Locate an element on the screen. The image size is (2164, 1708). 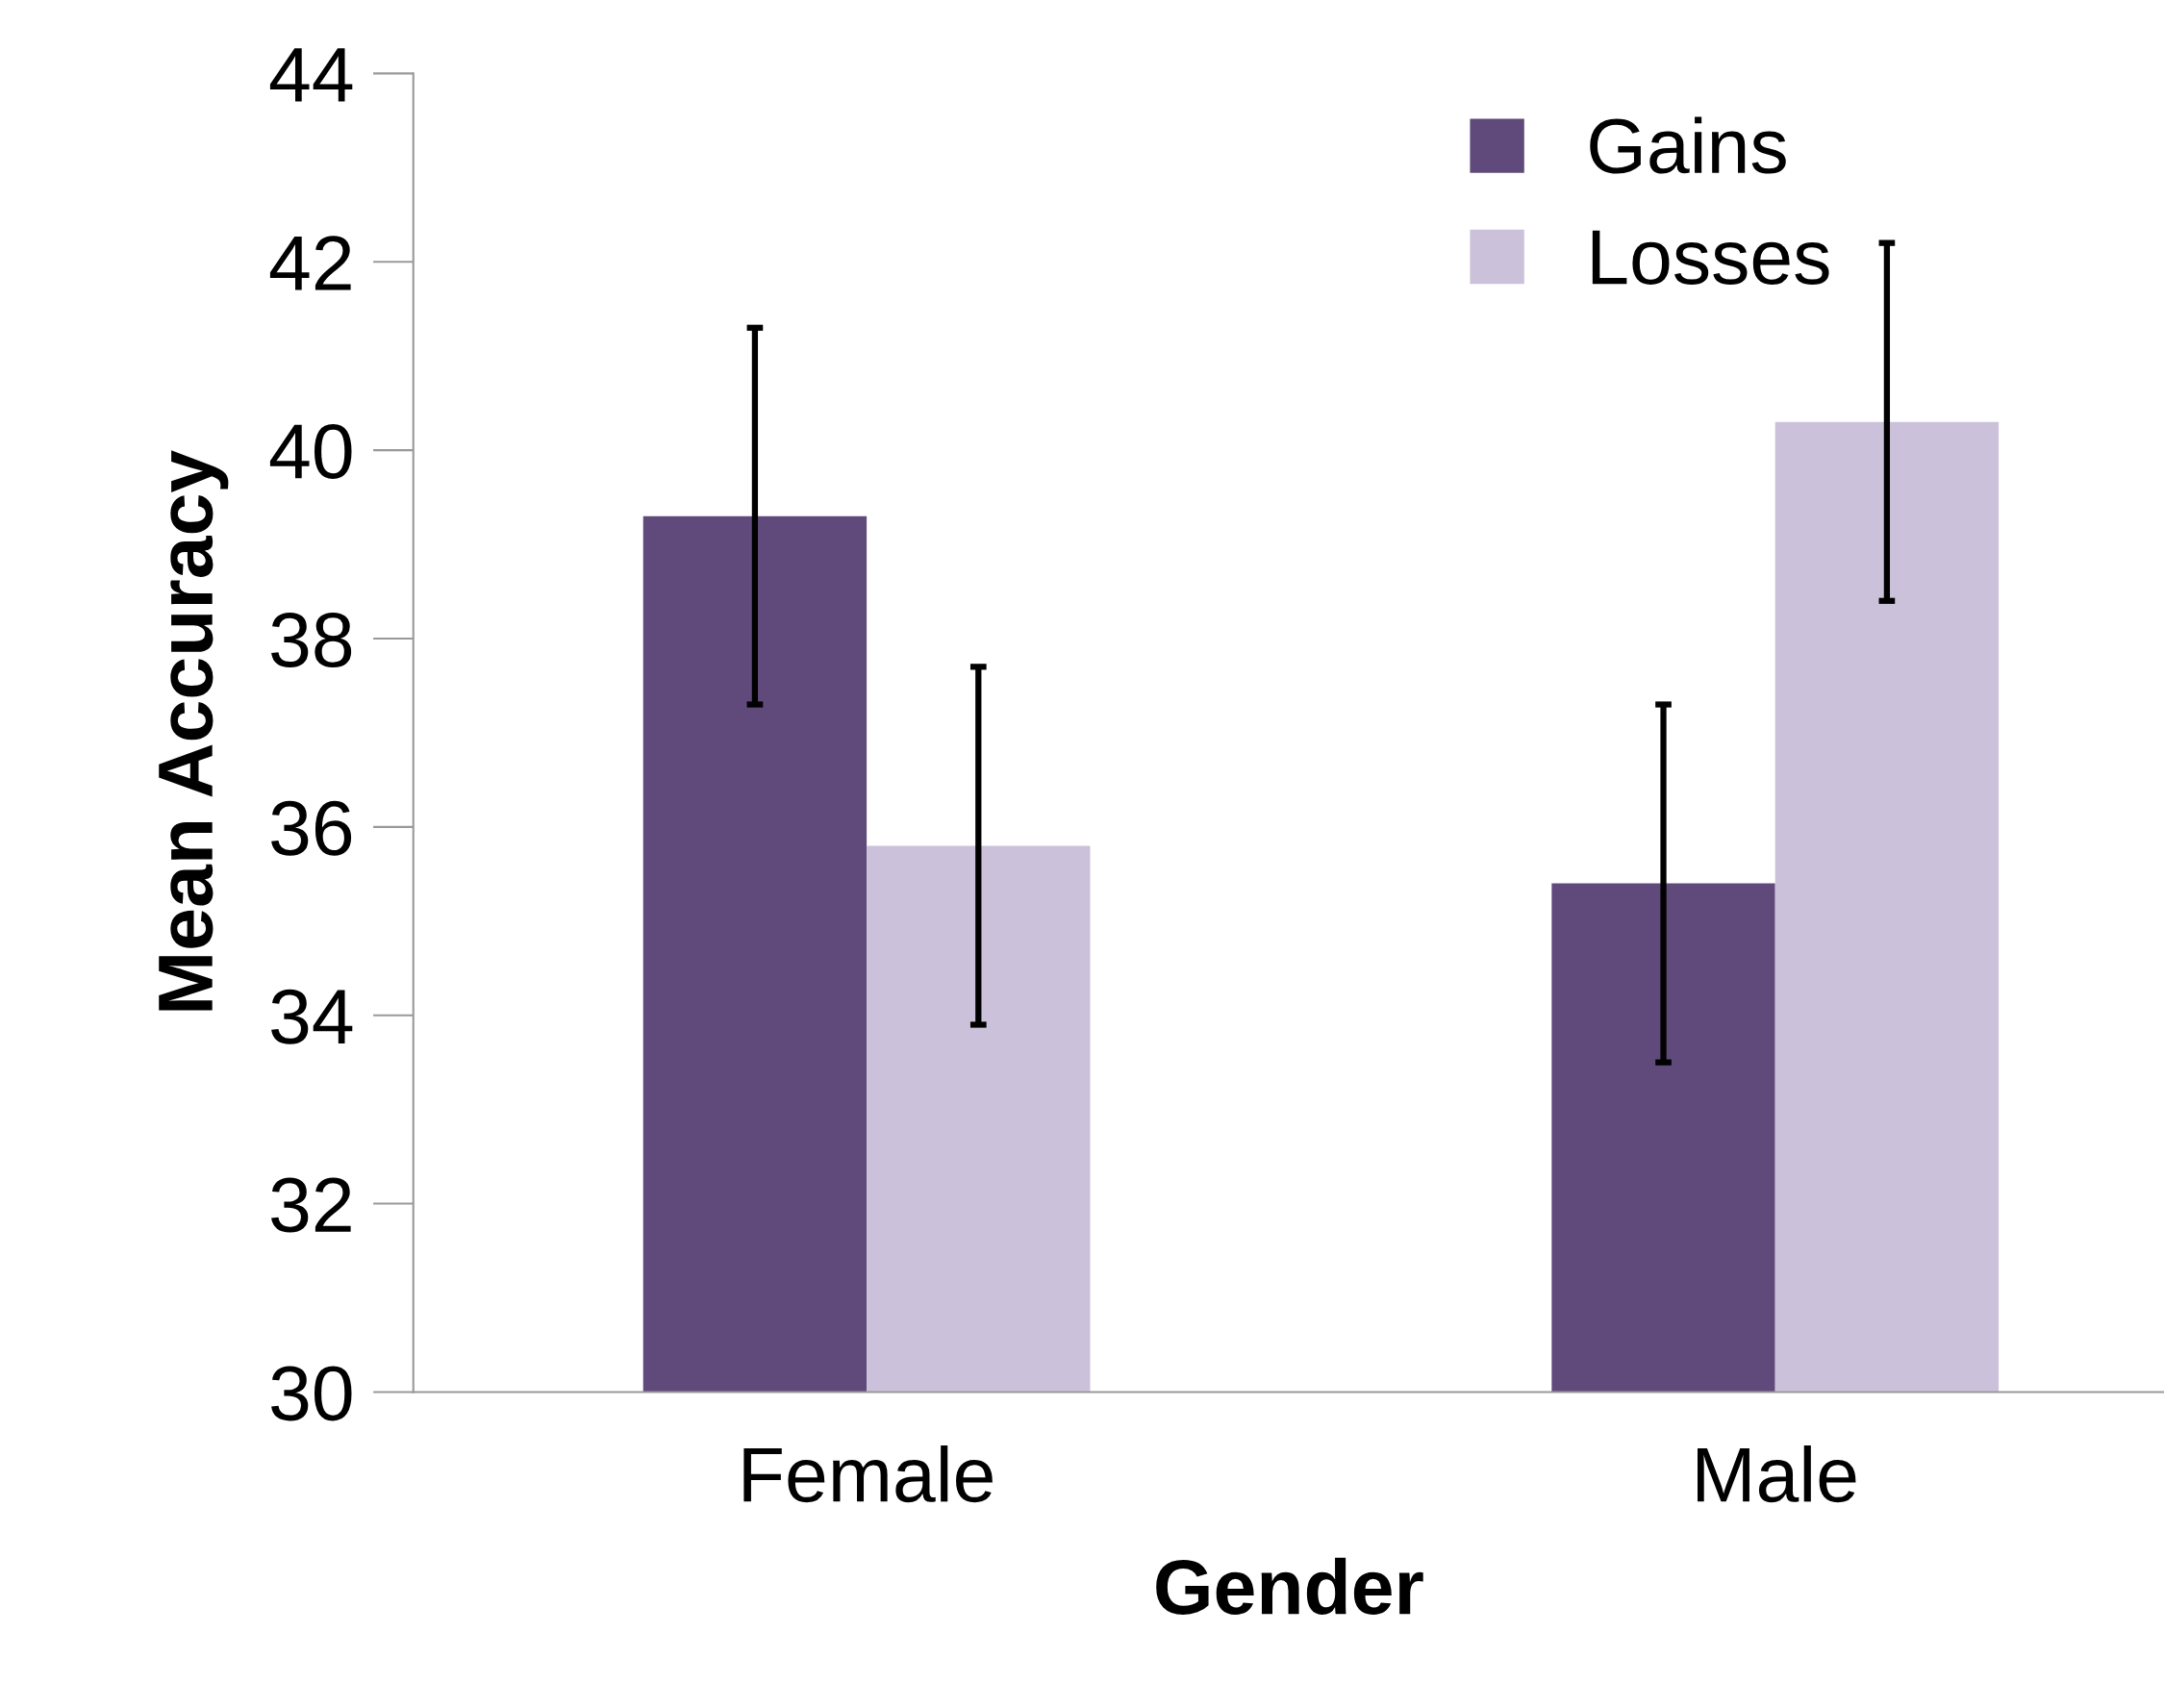
x-tick-label: Female is located at coordinates (868, 1474).